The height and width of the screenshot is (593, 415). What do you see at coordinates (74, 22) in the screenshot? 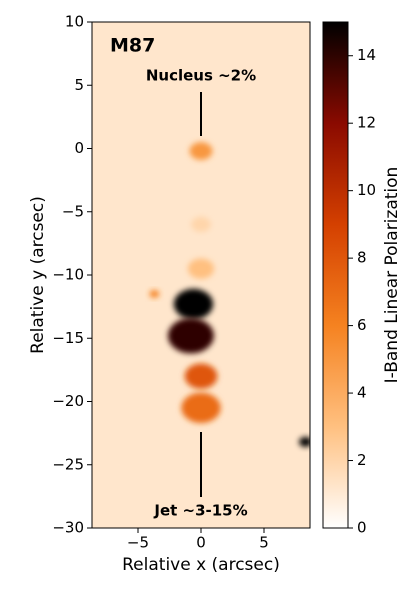
I see `y-tick-label: 10` at bounding box center [74, 22].